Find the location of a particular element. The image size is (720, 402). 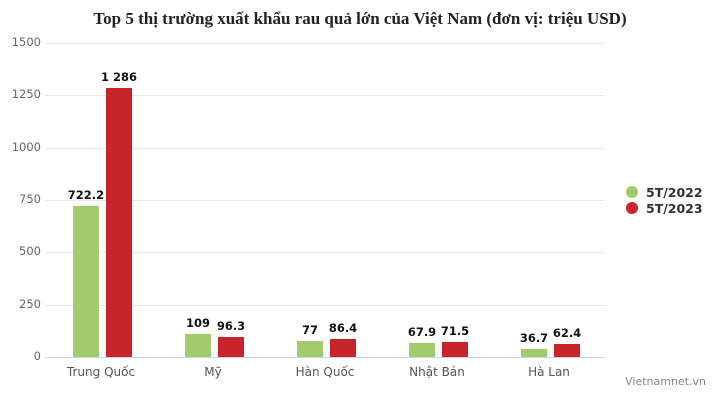

y-tick-label: 1250 is located at coordinates (26, 94).